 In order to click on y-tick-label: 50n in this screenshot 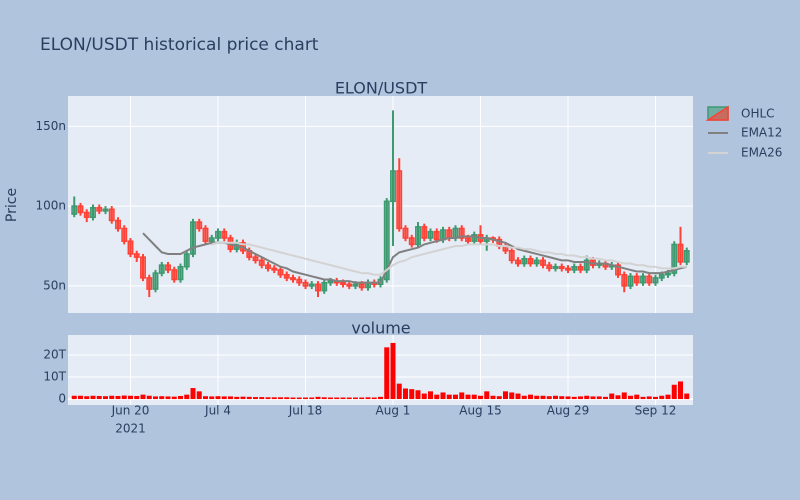, I will do `click(54, 285)`.